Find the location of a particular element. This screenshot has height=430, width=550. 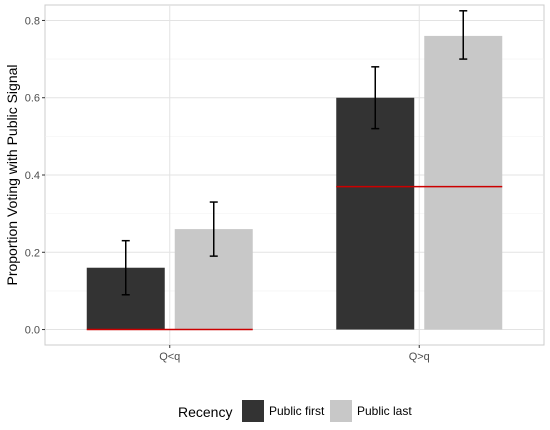

y-tick-label: 0.2 is located at coordinates (32, 253).